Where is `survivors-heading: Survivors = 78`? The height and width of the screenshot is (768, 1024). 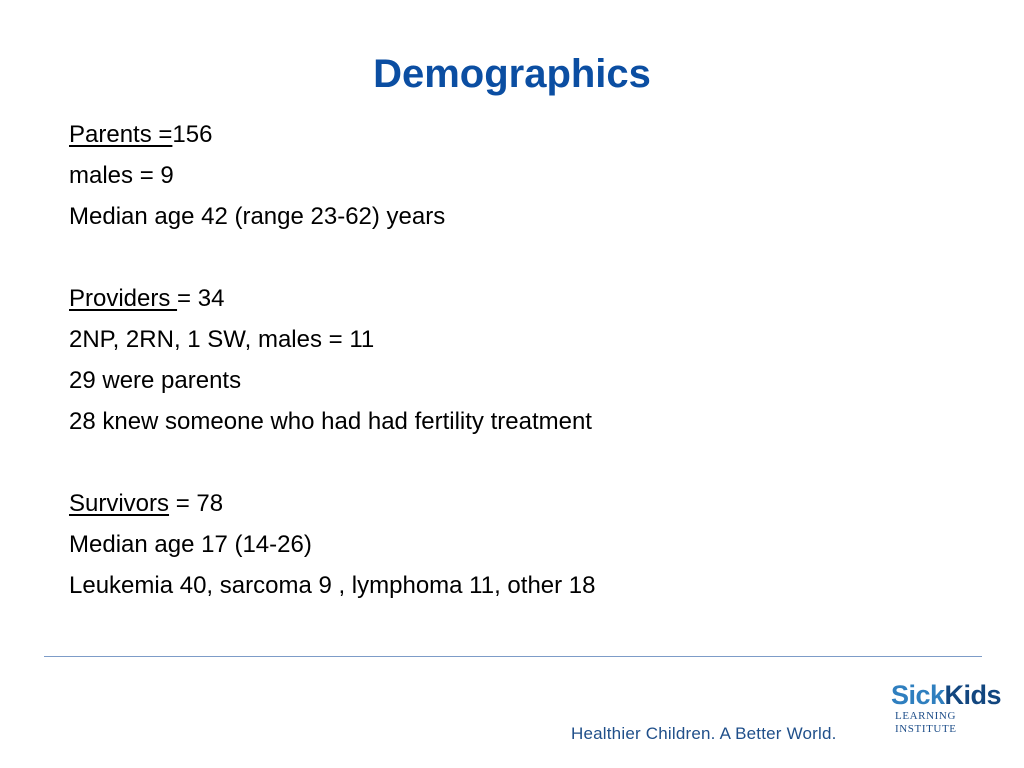
survivors-heading: Survivors = 78 is located at coordinates (519, 503).